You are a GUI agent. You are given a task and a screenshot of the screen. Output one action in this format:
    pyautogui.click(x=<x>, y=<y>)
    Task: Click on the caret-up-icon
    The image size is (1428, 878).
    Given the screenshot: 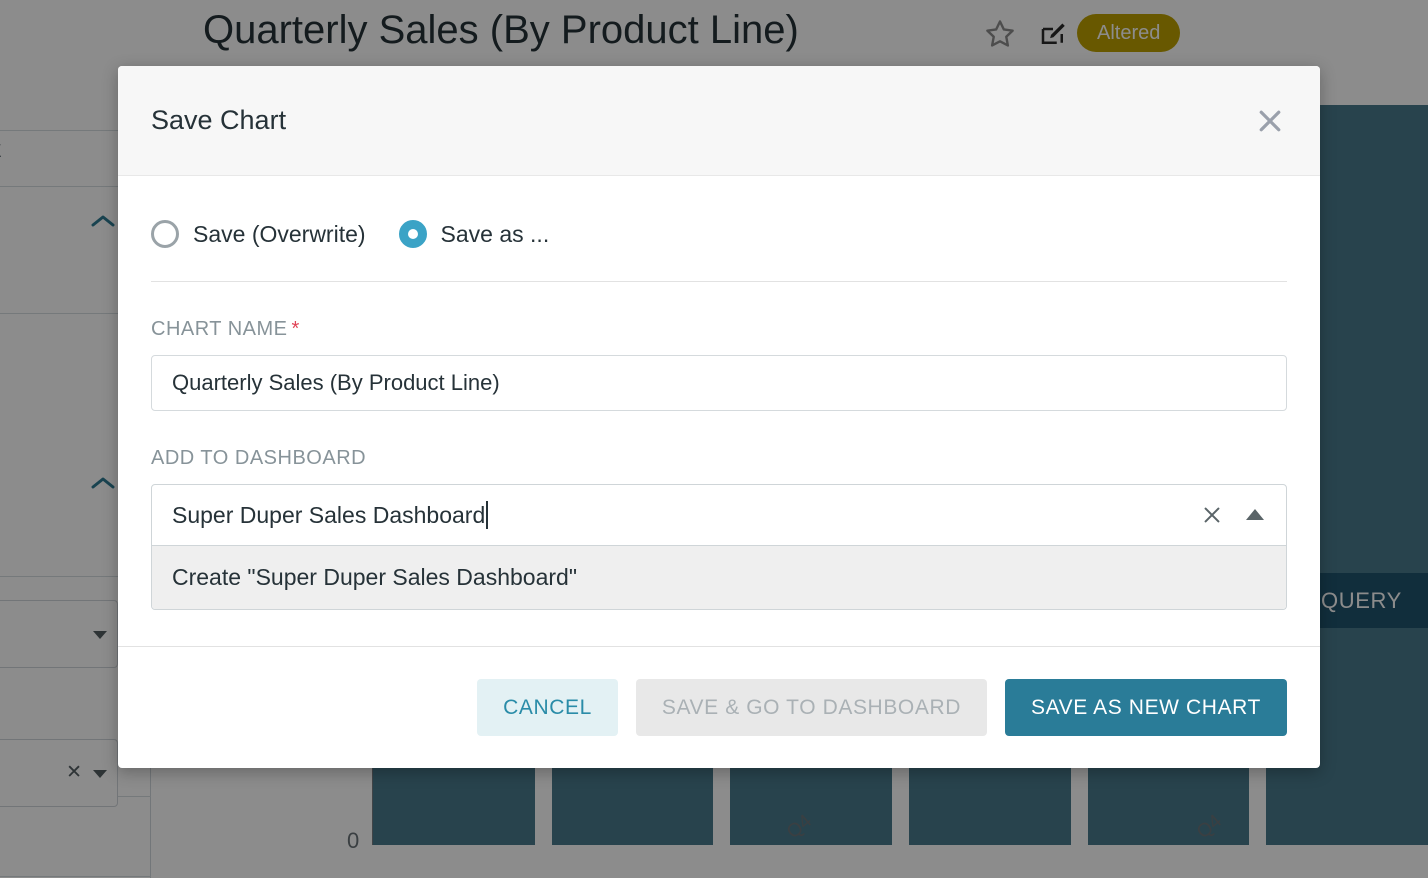 What is the action you would take?
    pyautogui.click(x=1255, y=514)
    